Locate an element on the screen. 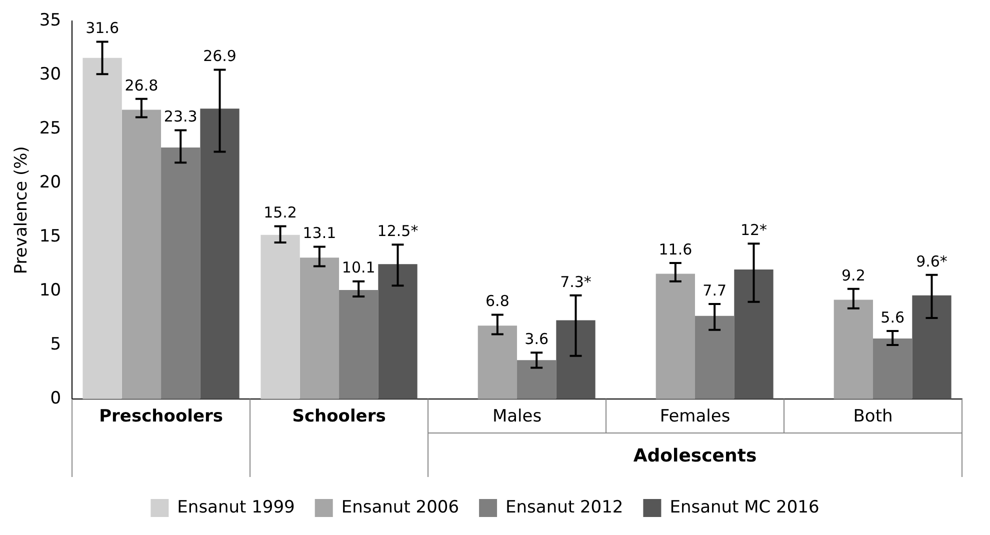  data-label: 15.2 is located at coordinates (280, 213).